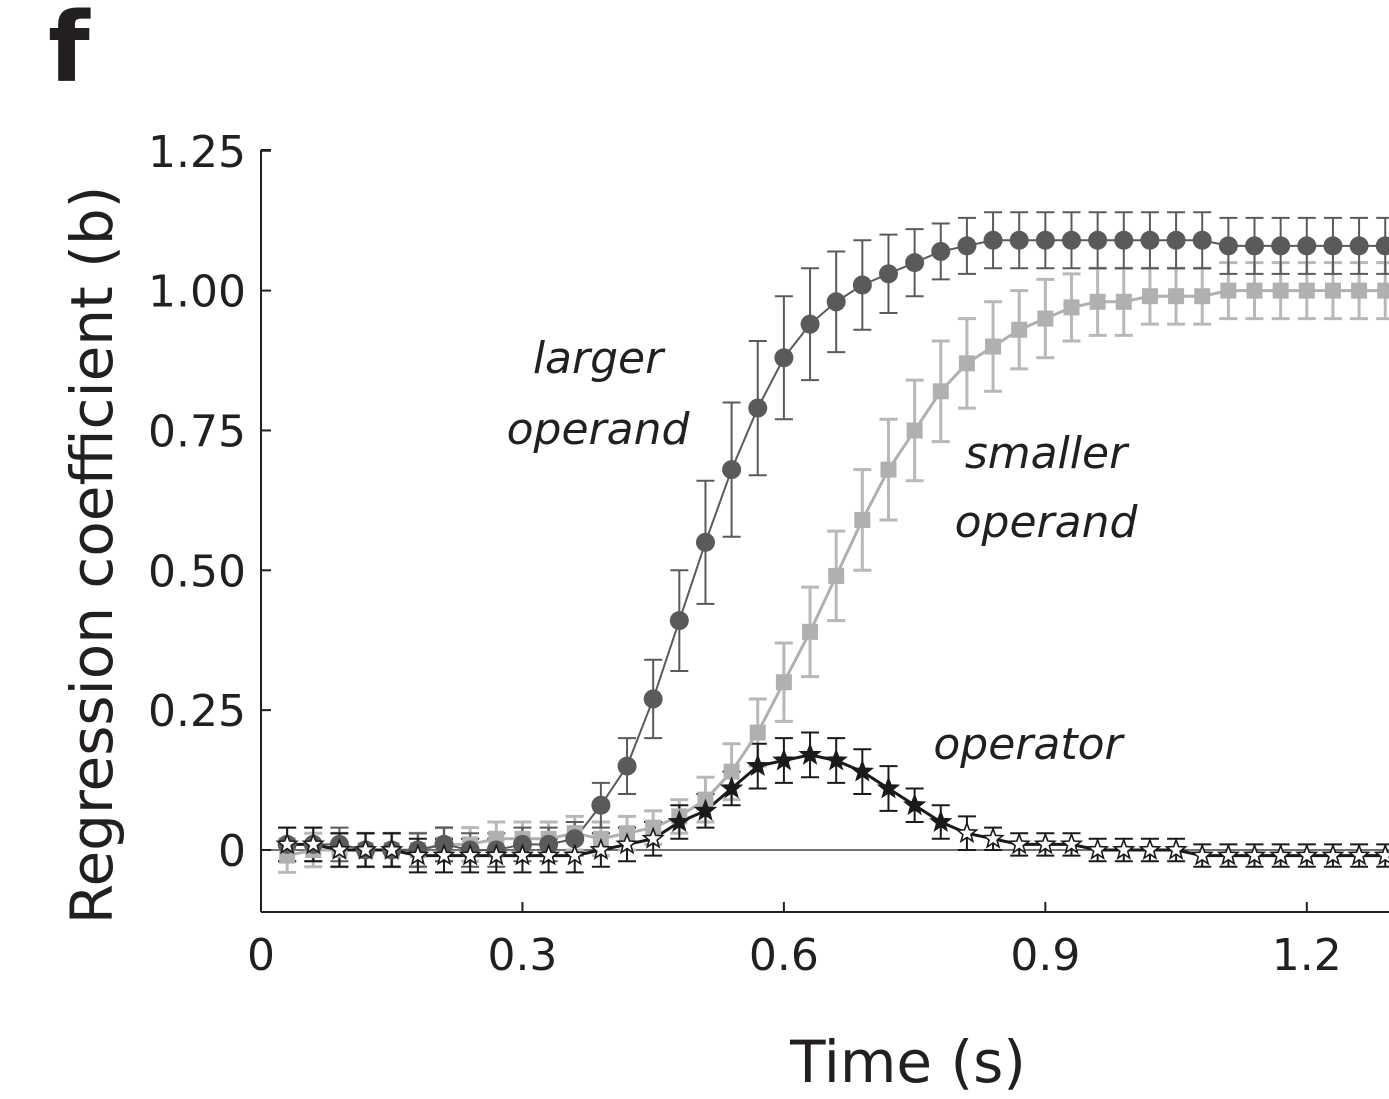 The width and height of the screenshot is (1389, 1099). Describe the element at coordinates (69, 52) in the screenshot. I see `panel-label: f` at that location.